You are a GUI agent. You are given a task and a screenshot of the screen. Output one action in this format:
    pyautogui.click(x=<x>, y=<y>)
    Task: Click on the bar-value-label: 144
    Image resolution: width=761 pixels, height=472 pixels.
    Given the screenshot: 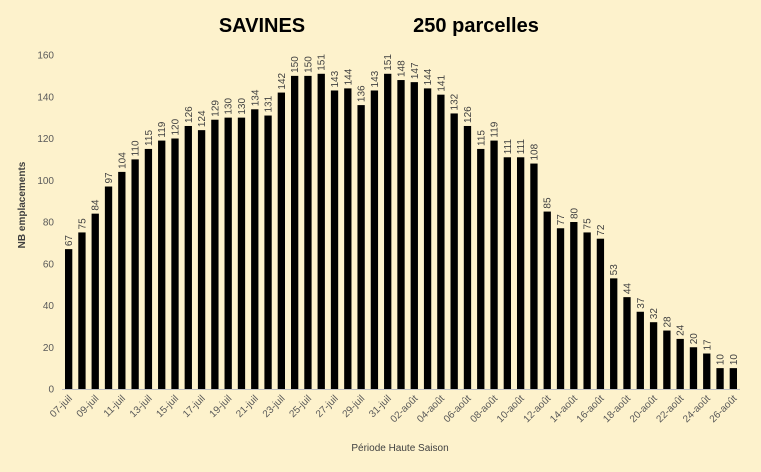 What is the action you would take?
    pyautogui.click(x=348, y=76)
    